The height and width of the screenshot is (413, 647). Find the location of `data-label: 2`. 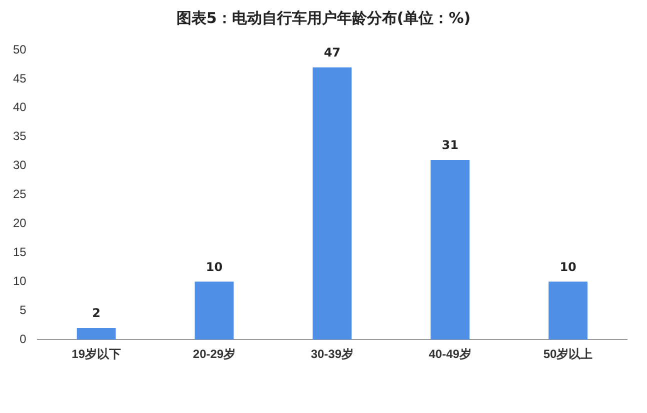

data-label: 2 is located at coordinates (96, 313).